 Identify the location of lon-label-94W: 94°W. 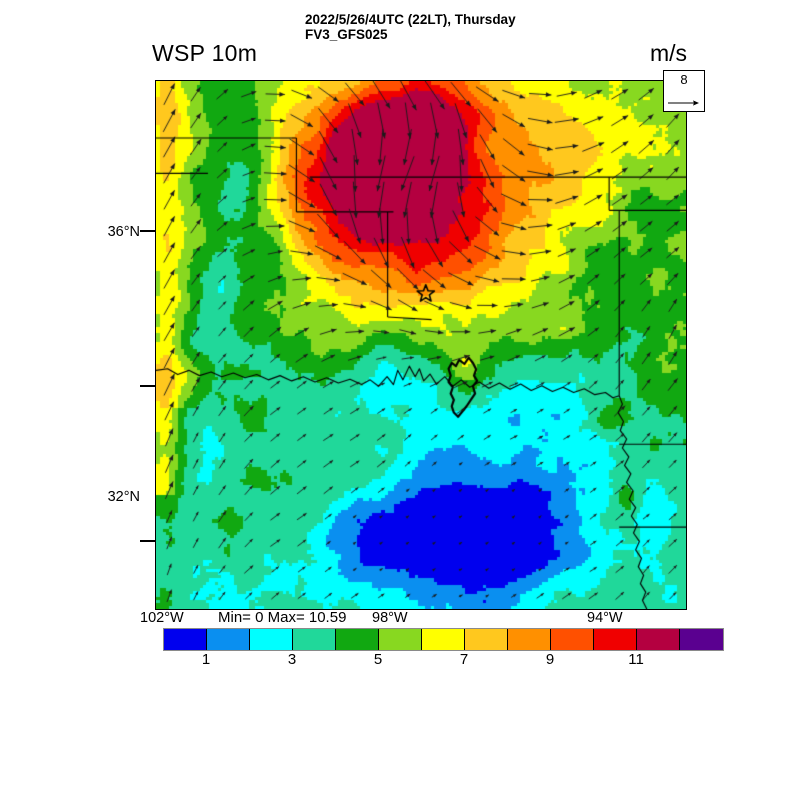
(605, 618).